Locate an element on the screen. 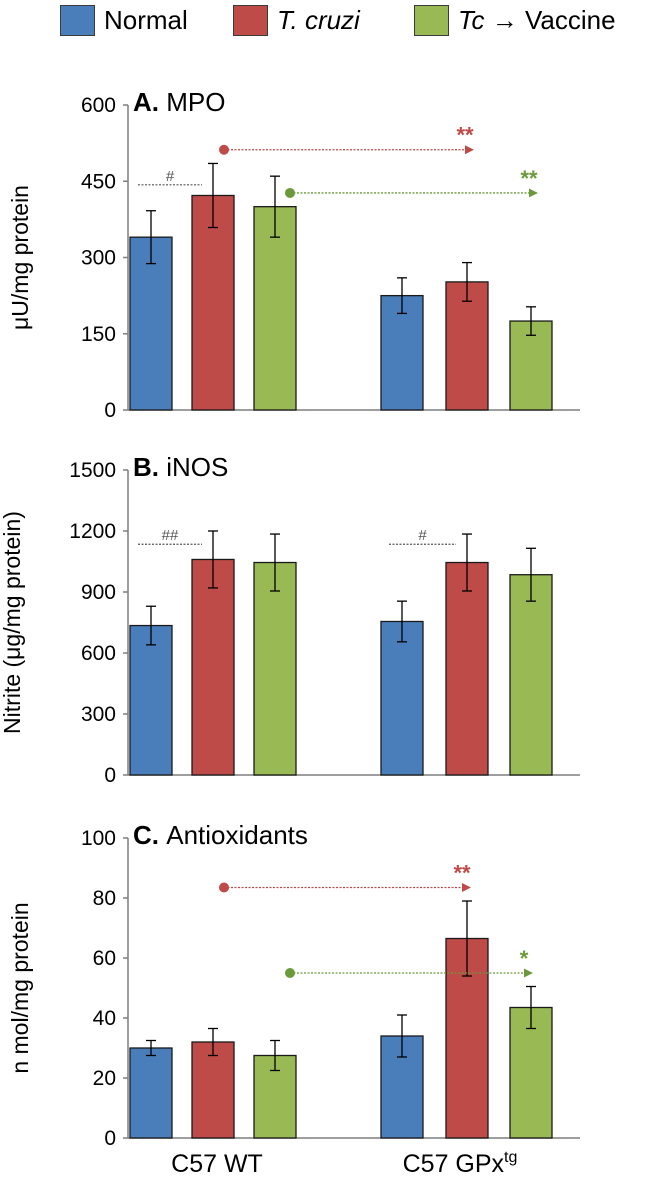 This screenshot has height=1177, width=650. legend-swatch-normal is located at coordinates (77, 20).